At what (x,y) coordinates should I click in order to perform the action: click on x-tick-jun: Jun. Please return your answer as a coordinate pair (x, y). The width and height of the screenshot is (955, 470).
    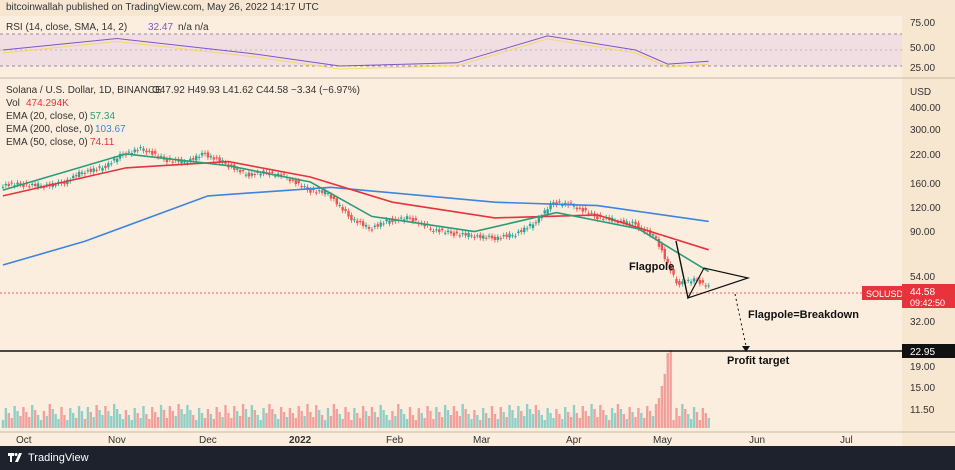
    Looking at the image, I should click on (757, 440).